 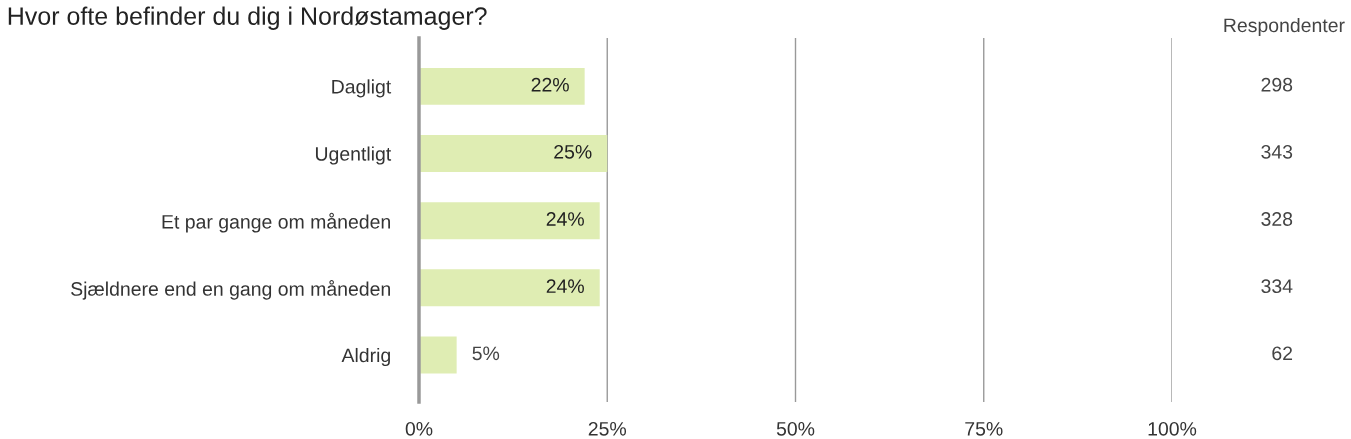 What do you see at coordinates (1284, 27) in the screenshot?
I see `text: Respondenter` at bounding box center [1284, 27].